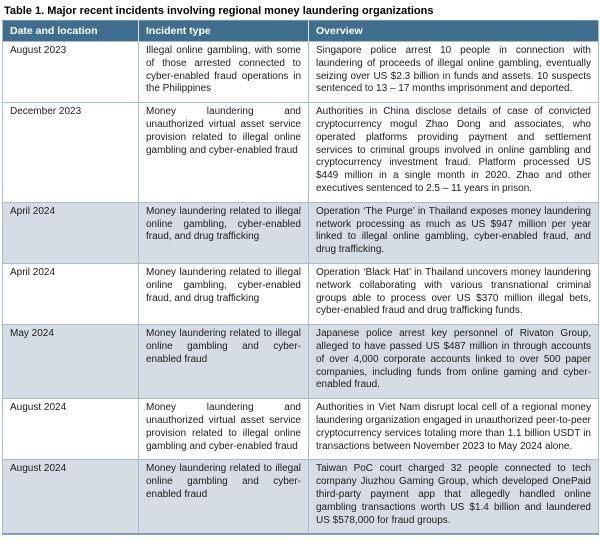  What do you see at coordinates (453, 31) in the screenshot?
I see `header-overview: Overview` at bounding box center [453, 31].